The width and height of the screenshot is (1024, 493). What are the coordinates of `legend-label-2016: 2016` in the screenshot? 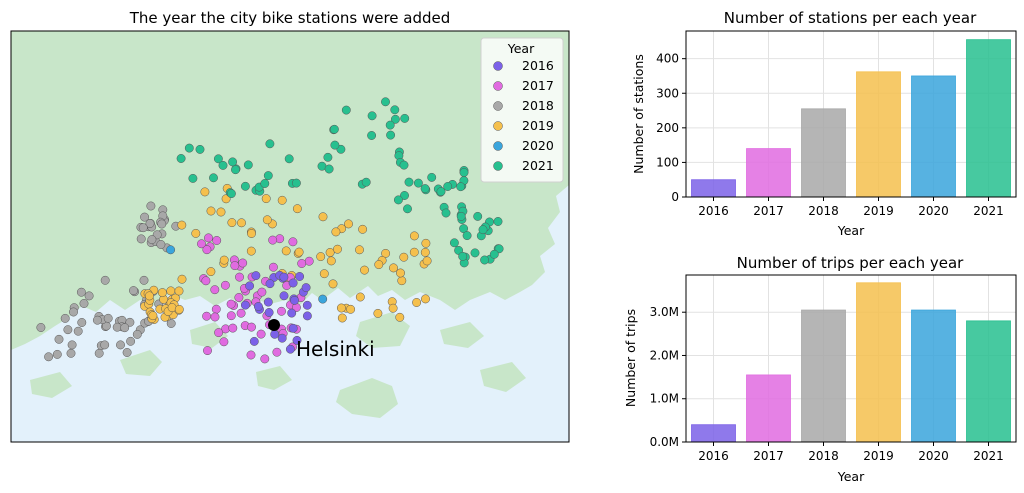 It's located at (538, 65).